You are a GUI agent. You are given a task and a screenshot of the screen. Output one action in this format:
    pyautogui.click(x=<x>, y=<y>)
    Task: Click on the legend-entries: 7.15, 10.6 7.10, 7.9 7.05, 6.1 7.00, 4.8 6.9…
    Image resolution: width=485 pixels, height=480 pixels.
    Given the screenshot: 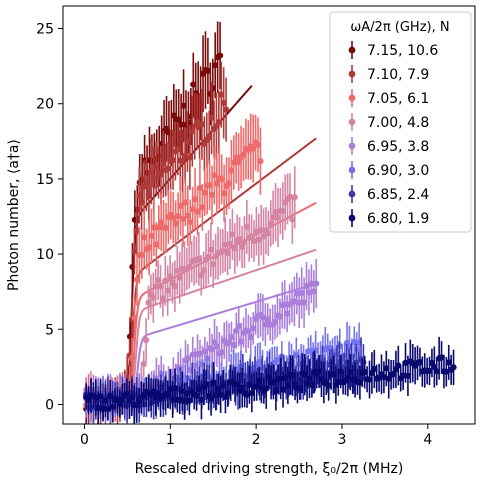 What is the action you would take?
    pyautogui.click(x=393, y=134)
    